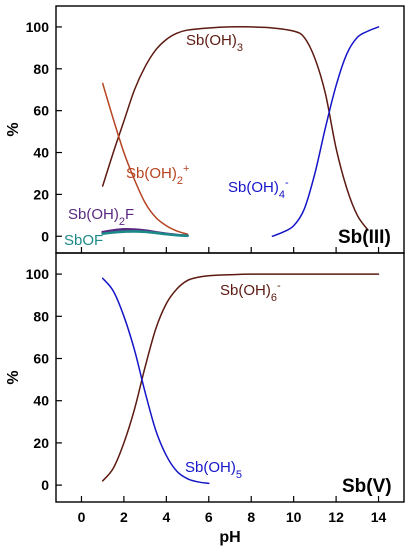 This screenshot has height=550, width=416. What do you see at coordinates (336, 517) in the screenshot?
I see `x-tick-label: 12` at bounding box center [336, 517].